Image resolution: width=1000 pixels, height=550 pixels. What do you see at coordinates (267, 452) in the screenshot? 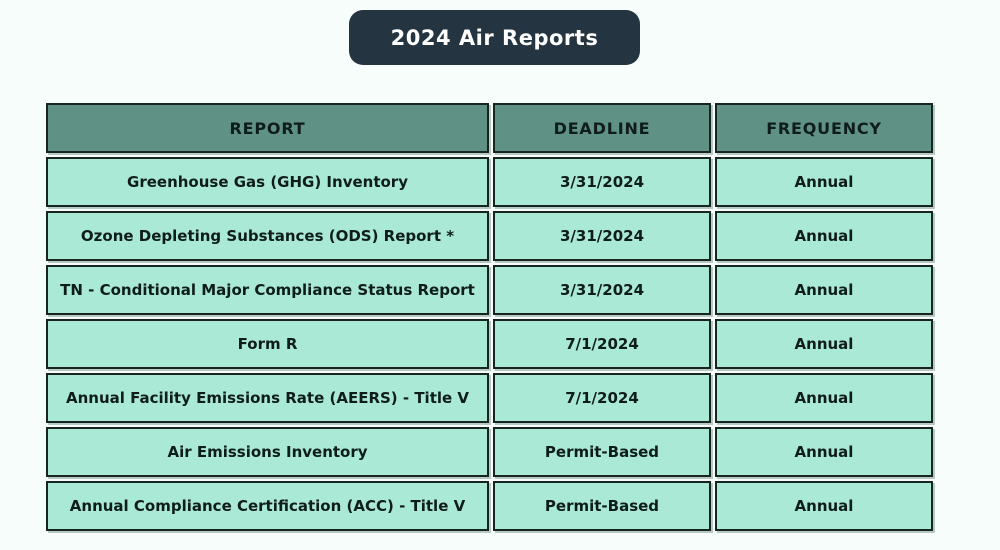
I see `report-cell: Air Emissions Inventory` at bounding box center [267, 452].